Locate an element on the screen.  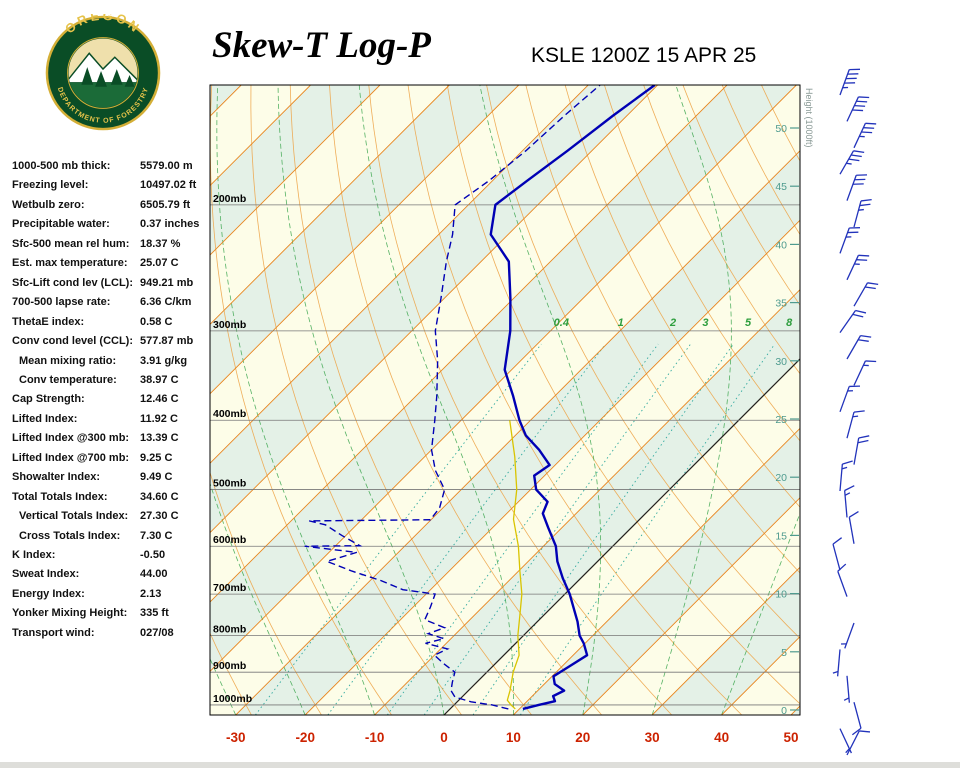
svg-text: 45 is located at coordinates (781, 187).